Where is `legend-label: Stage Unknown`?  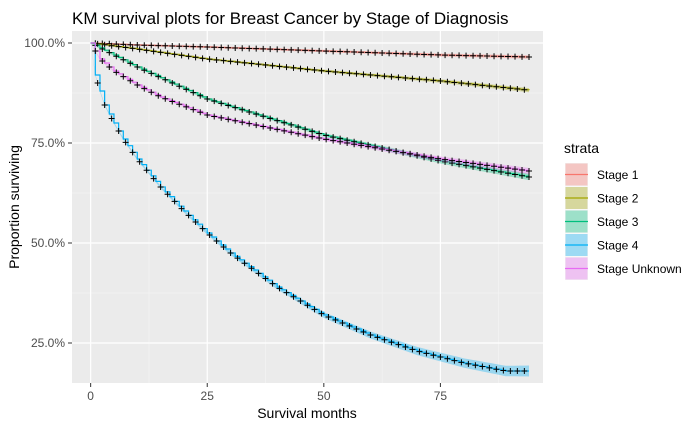
legend-label: Stage Unknown is located at coordinates (639, 269).